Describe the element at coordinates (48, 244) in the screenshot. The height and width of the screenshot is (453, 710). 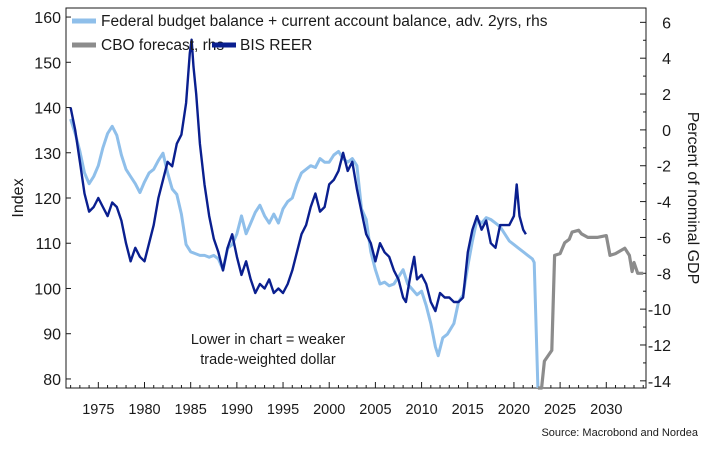
I see `left-tick-label-3: 110` at that location.